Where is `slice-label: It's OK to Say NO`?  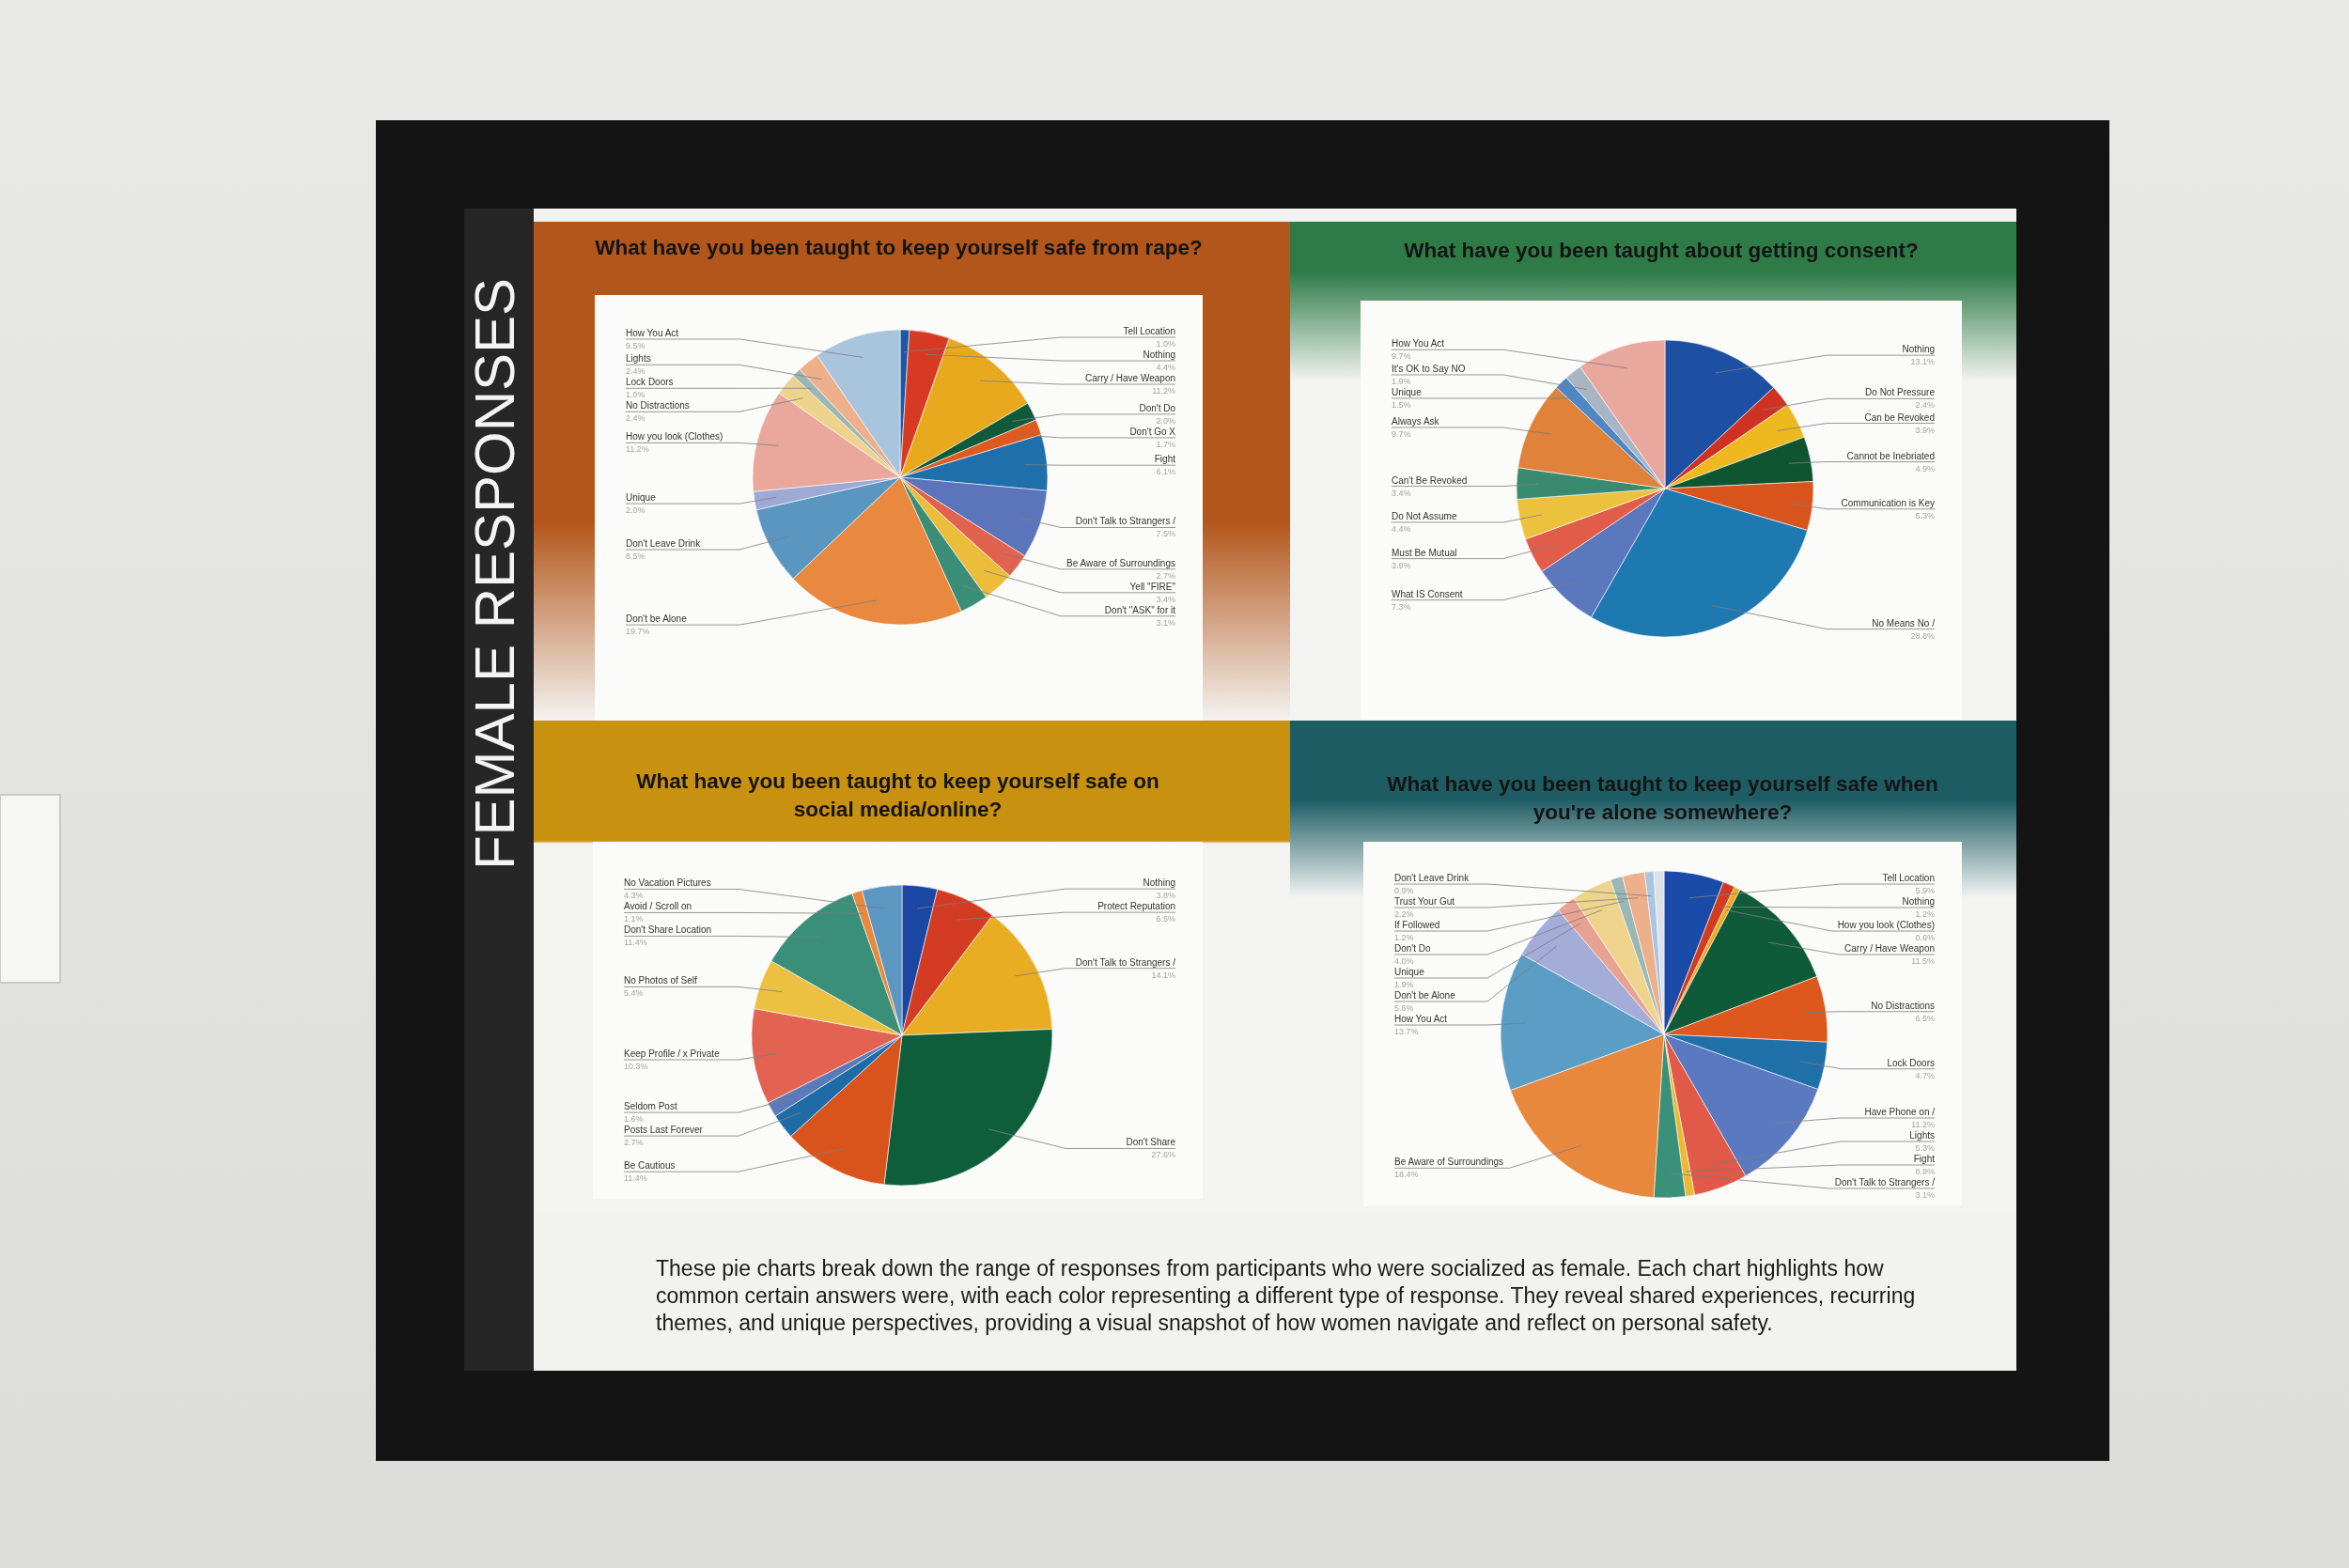 slice-label: It's OK to Say NO is located at coordinates (1429, 368).